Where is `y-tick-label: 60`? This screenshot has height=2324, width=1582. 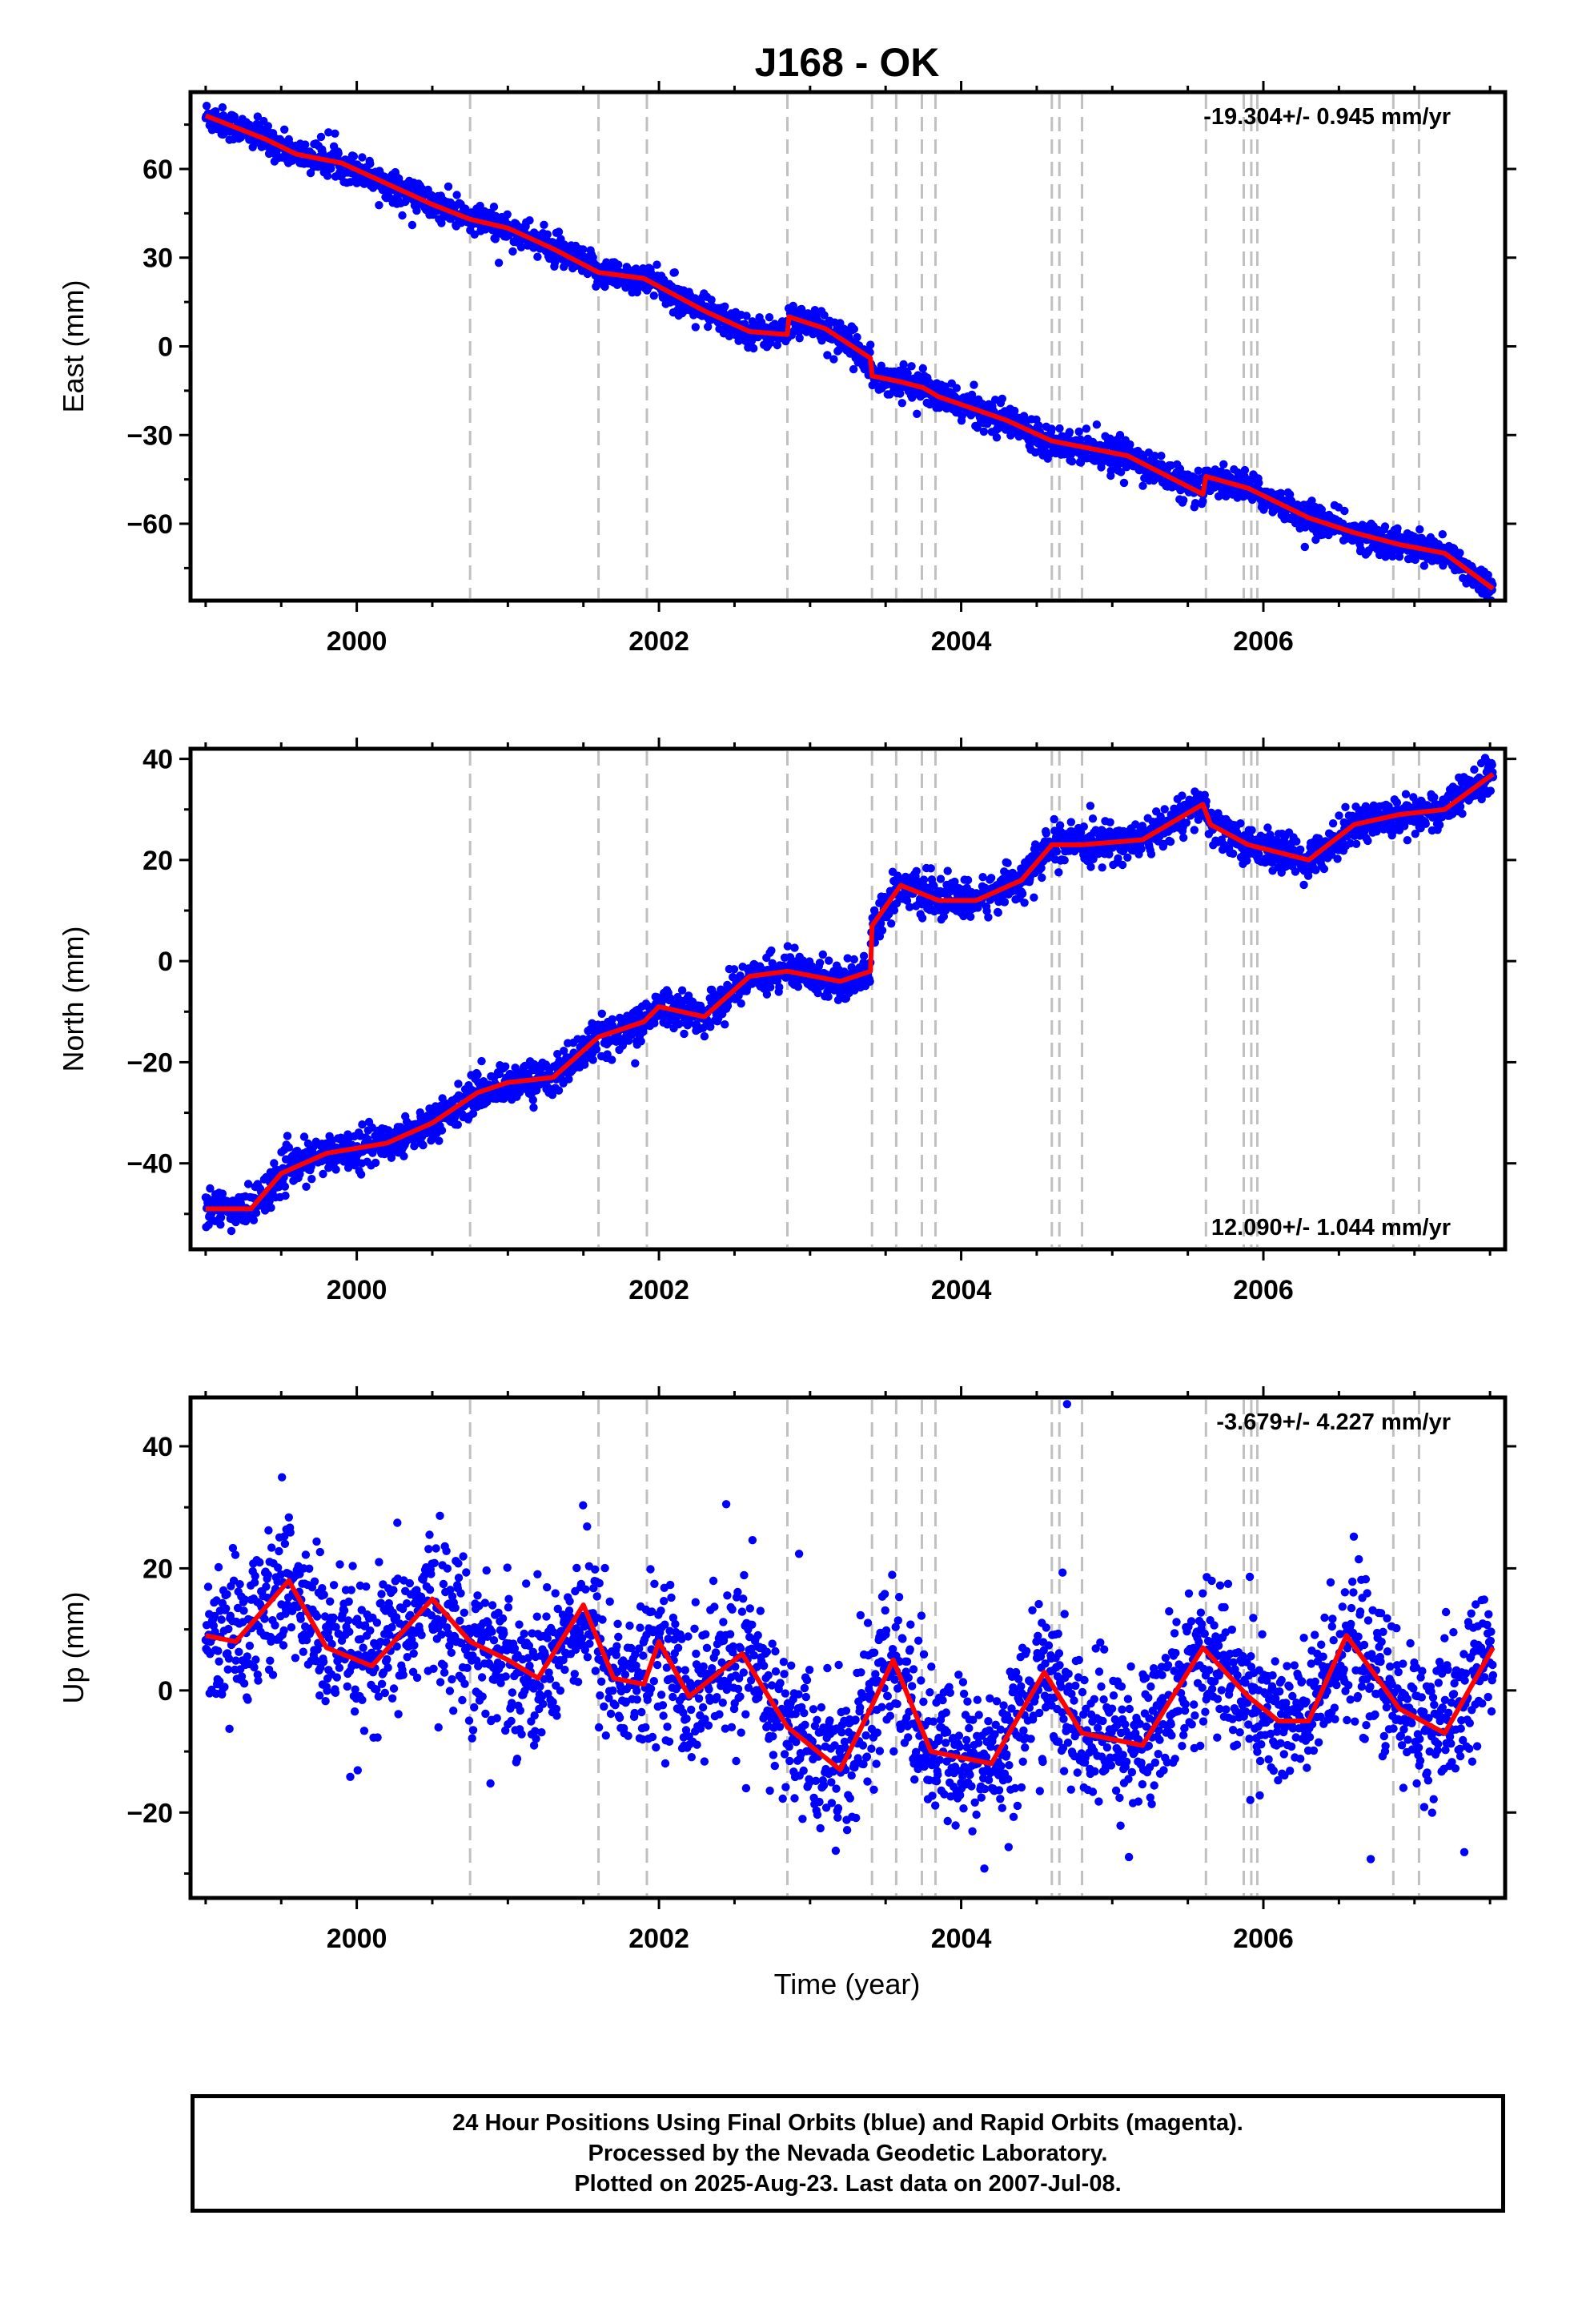
y-tick-label: 60 is located at coordinates (158, 170).